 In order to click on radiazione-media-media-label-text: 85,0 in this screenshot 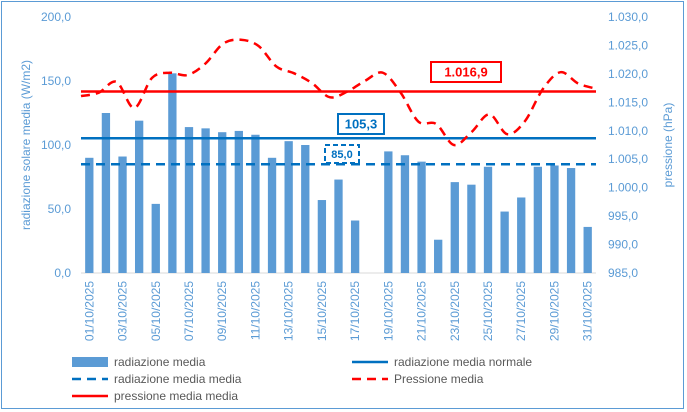, I will do `click(341, 155)`.